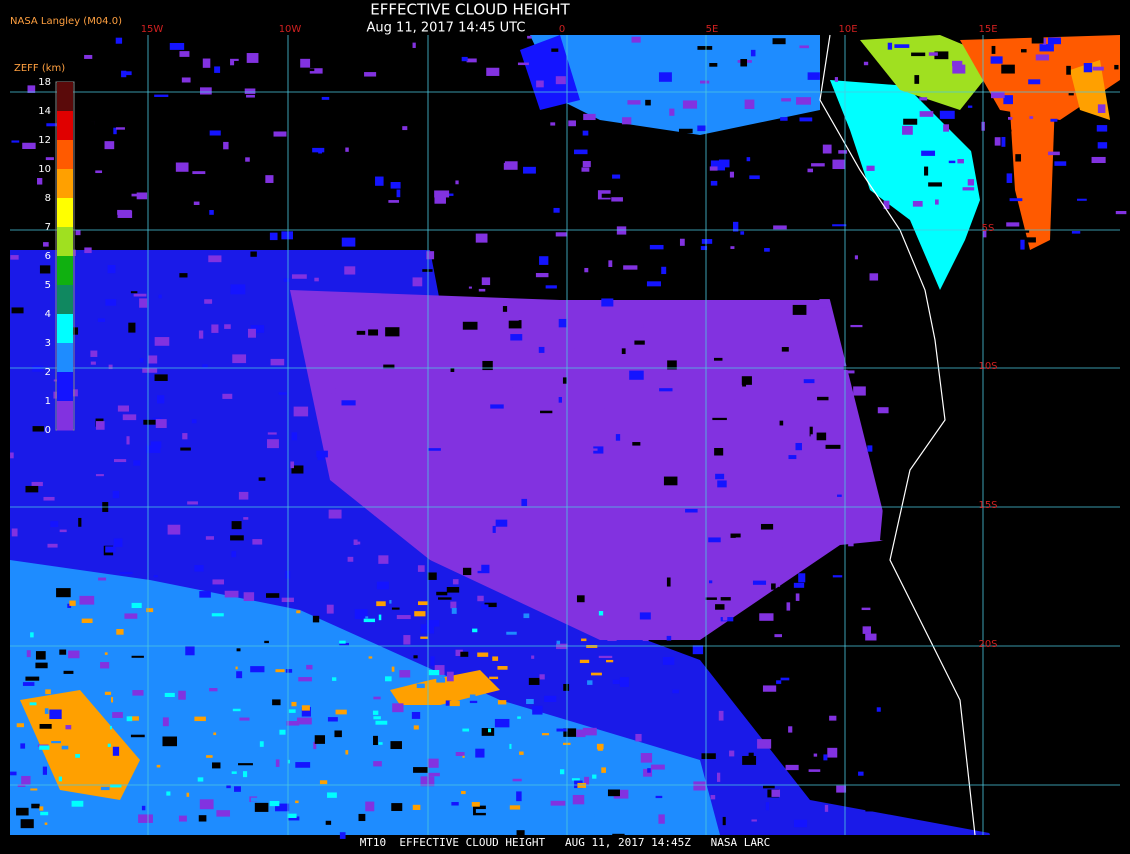 Image resolution: width=1130 pixels, height=854 pixels. I want to click on latitude-label: 15S, so click(987, 505).